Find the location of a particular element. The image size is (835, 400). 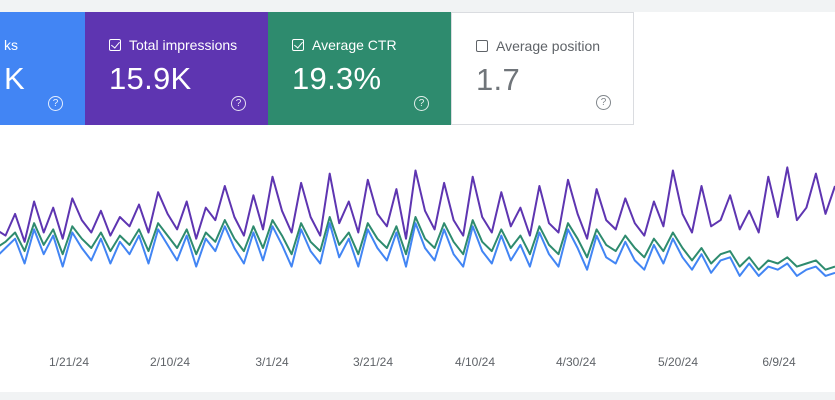

card-value: K is located at coordinates (14, 78).